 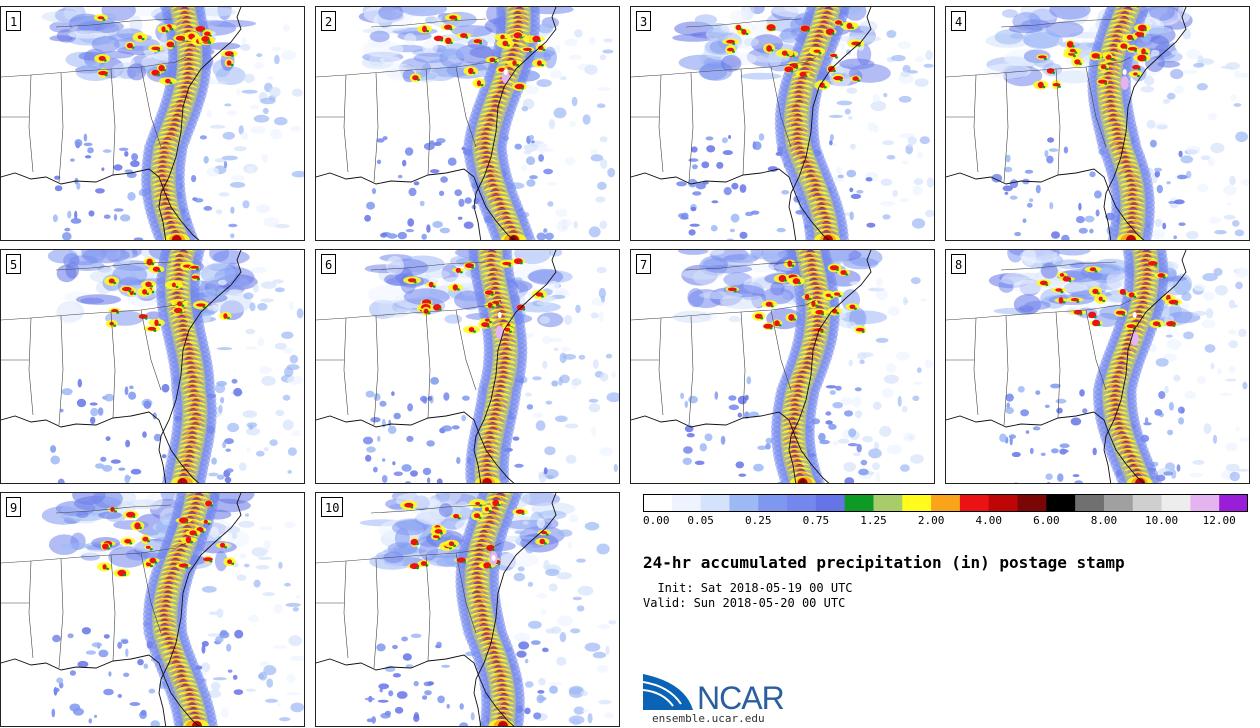 What do you see at coordinates (1219, 520) in the screenshot?
I see `colorbar-tick-label: 12.00` at bounding box center [1219, 520].